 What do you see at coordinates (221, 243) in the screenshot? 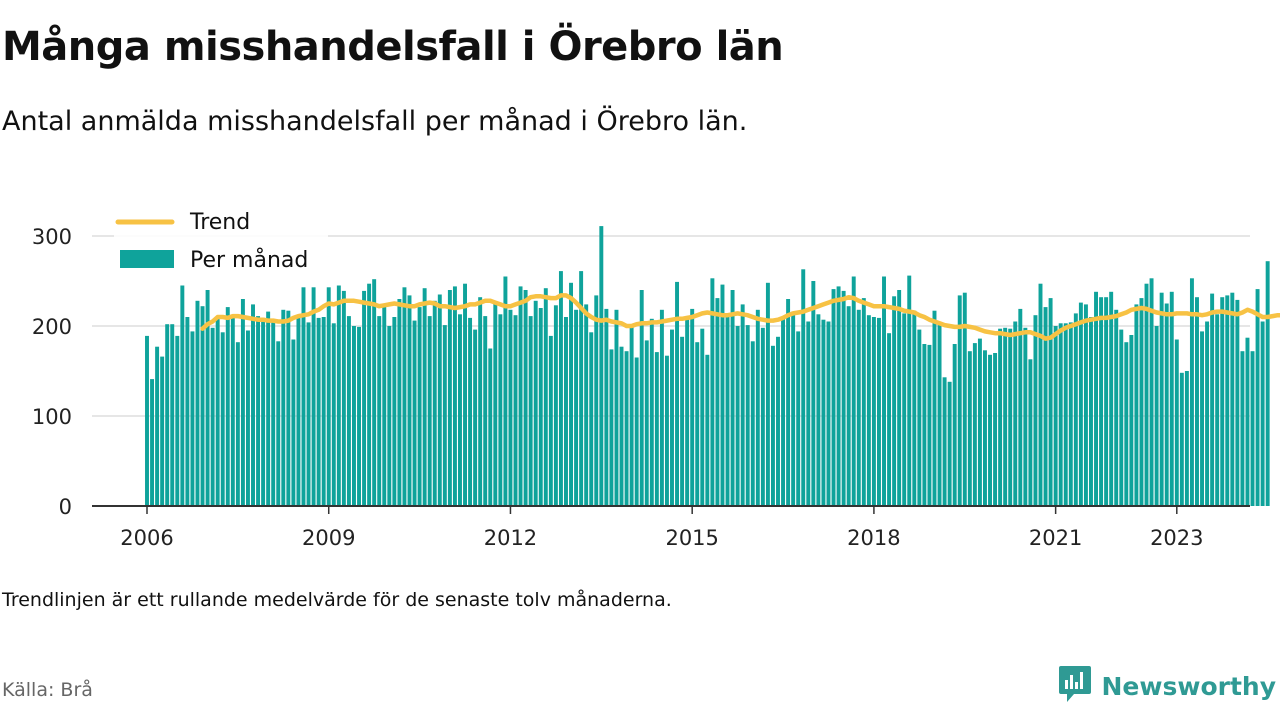
I see `legend: Trend Per månad` at bounding box center [221, 243].